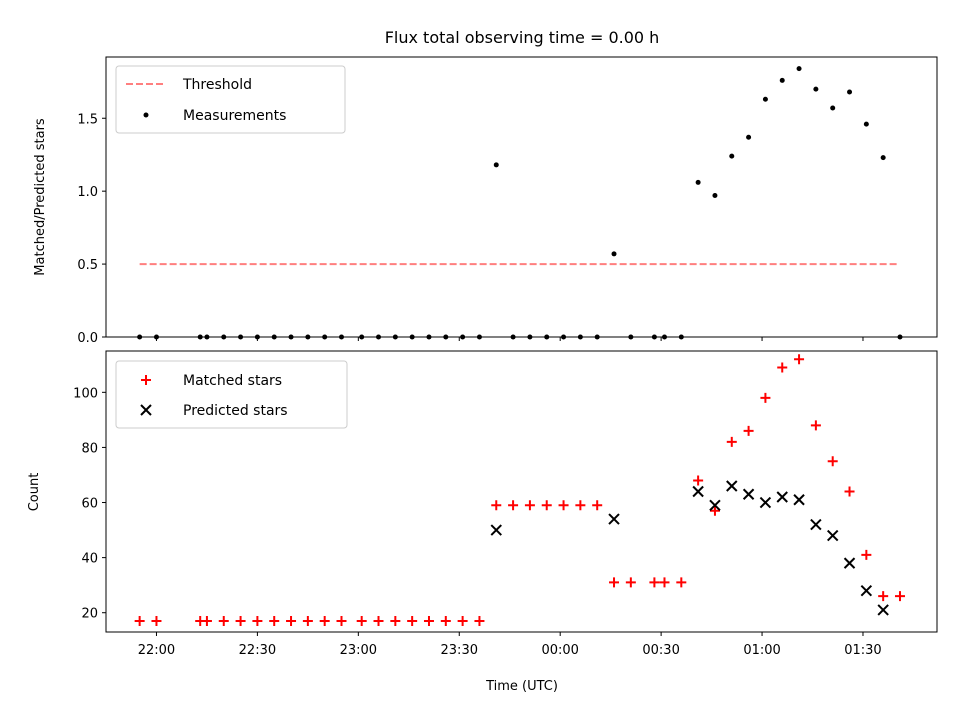  What do you see at coordinates (87, 119) in the screenshot?
I see `y-tick-label: 1.5` at bounding box center [87, 119].